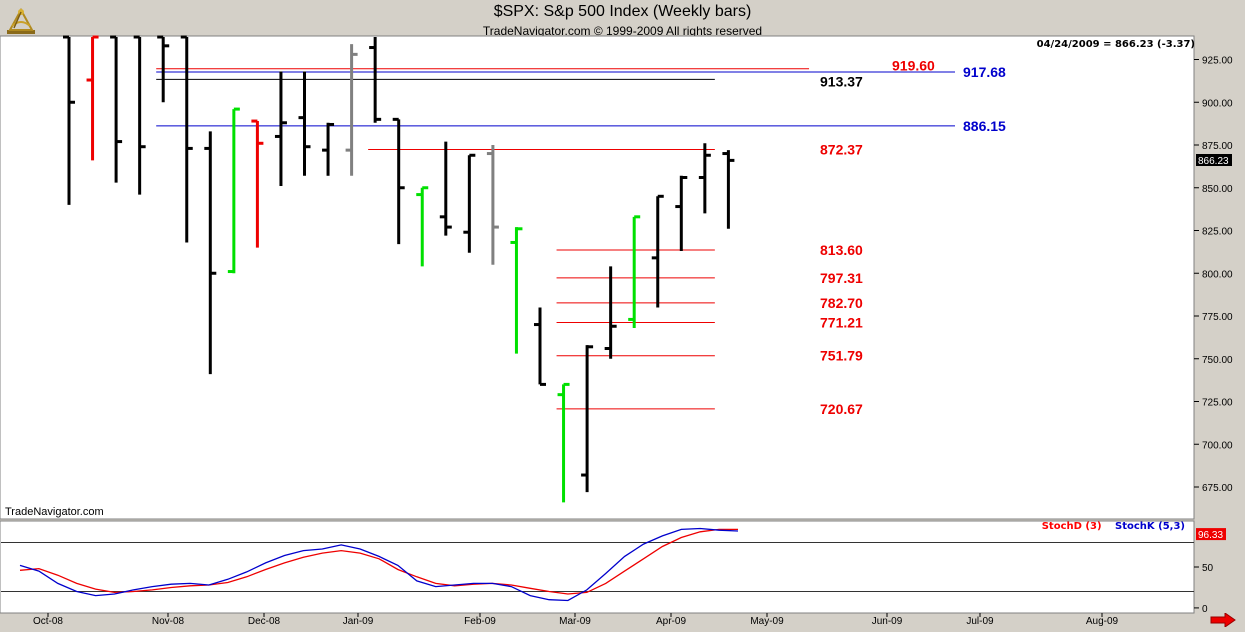  I want to click on y-tick-label: 750.00, so click(1217, 360).